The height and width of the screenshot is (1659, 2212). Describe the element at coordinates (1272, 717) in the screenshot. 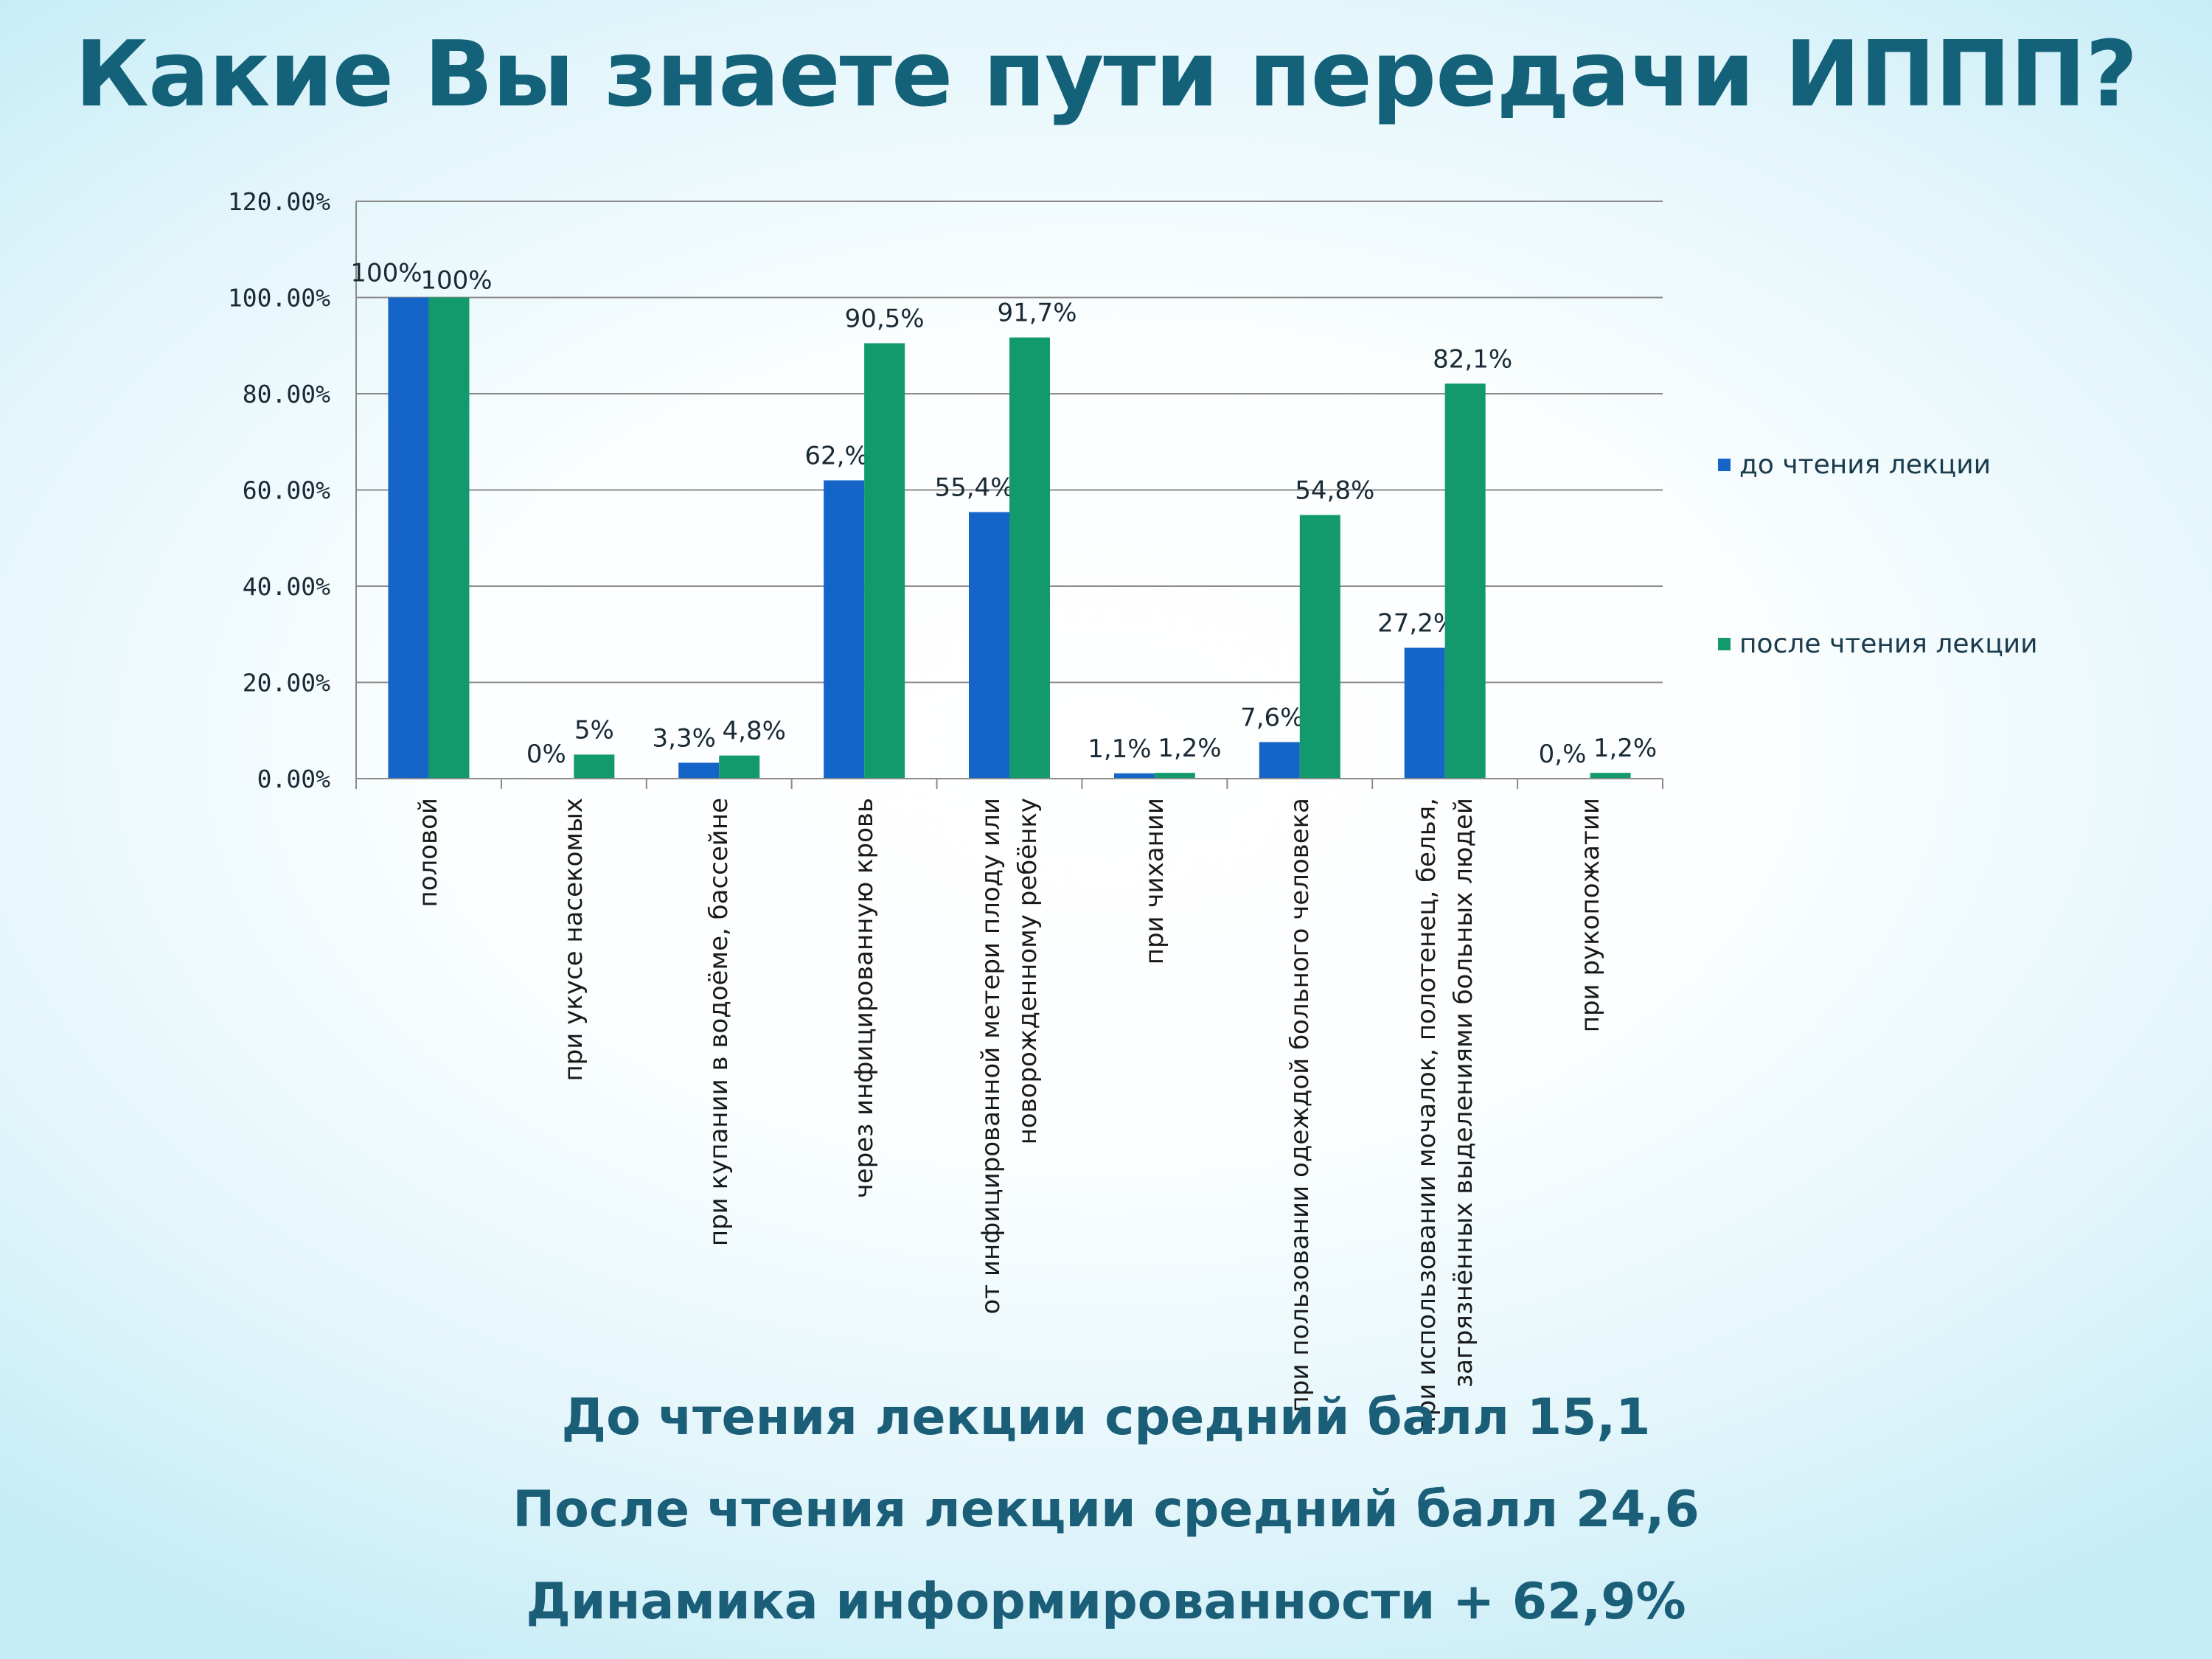

I see `data-label: 7,6%` at that location.